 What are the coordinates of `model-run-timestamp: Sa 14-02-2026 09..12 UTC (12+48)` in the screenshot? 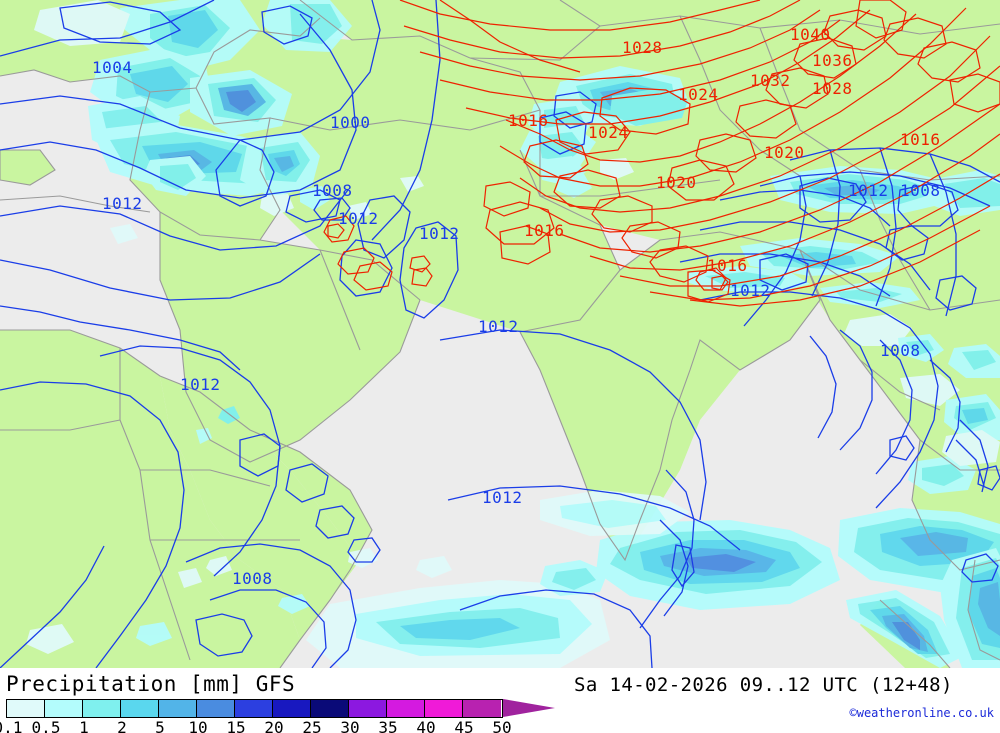 It's located at (763, 685).